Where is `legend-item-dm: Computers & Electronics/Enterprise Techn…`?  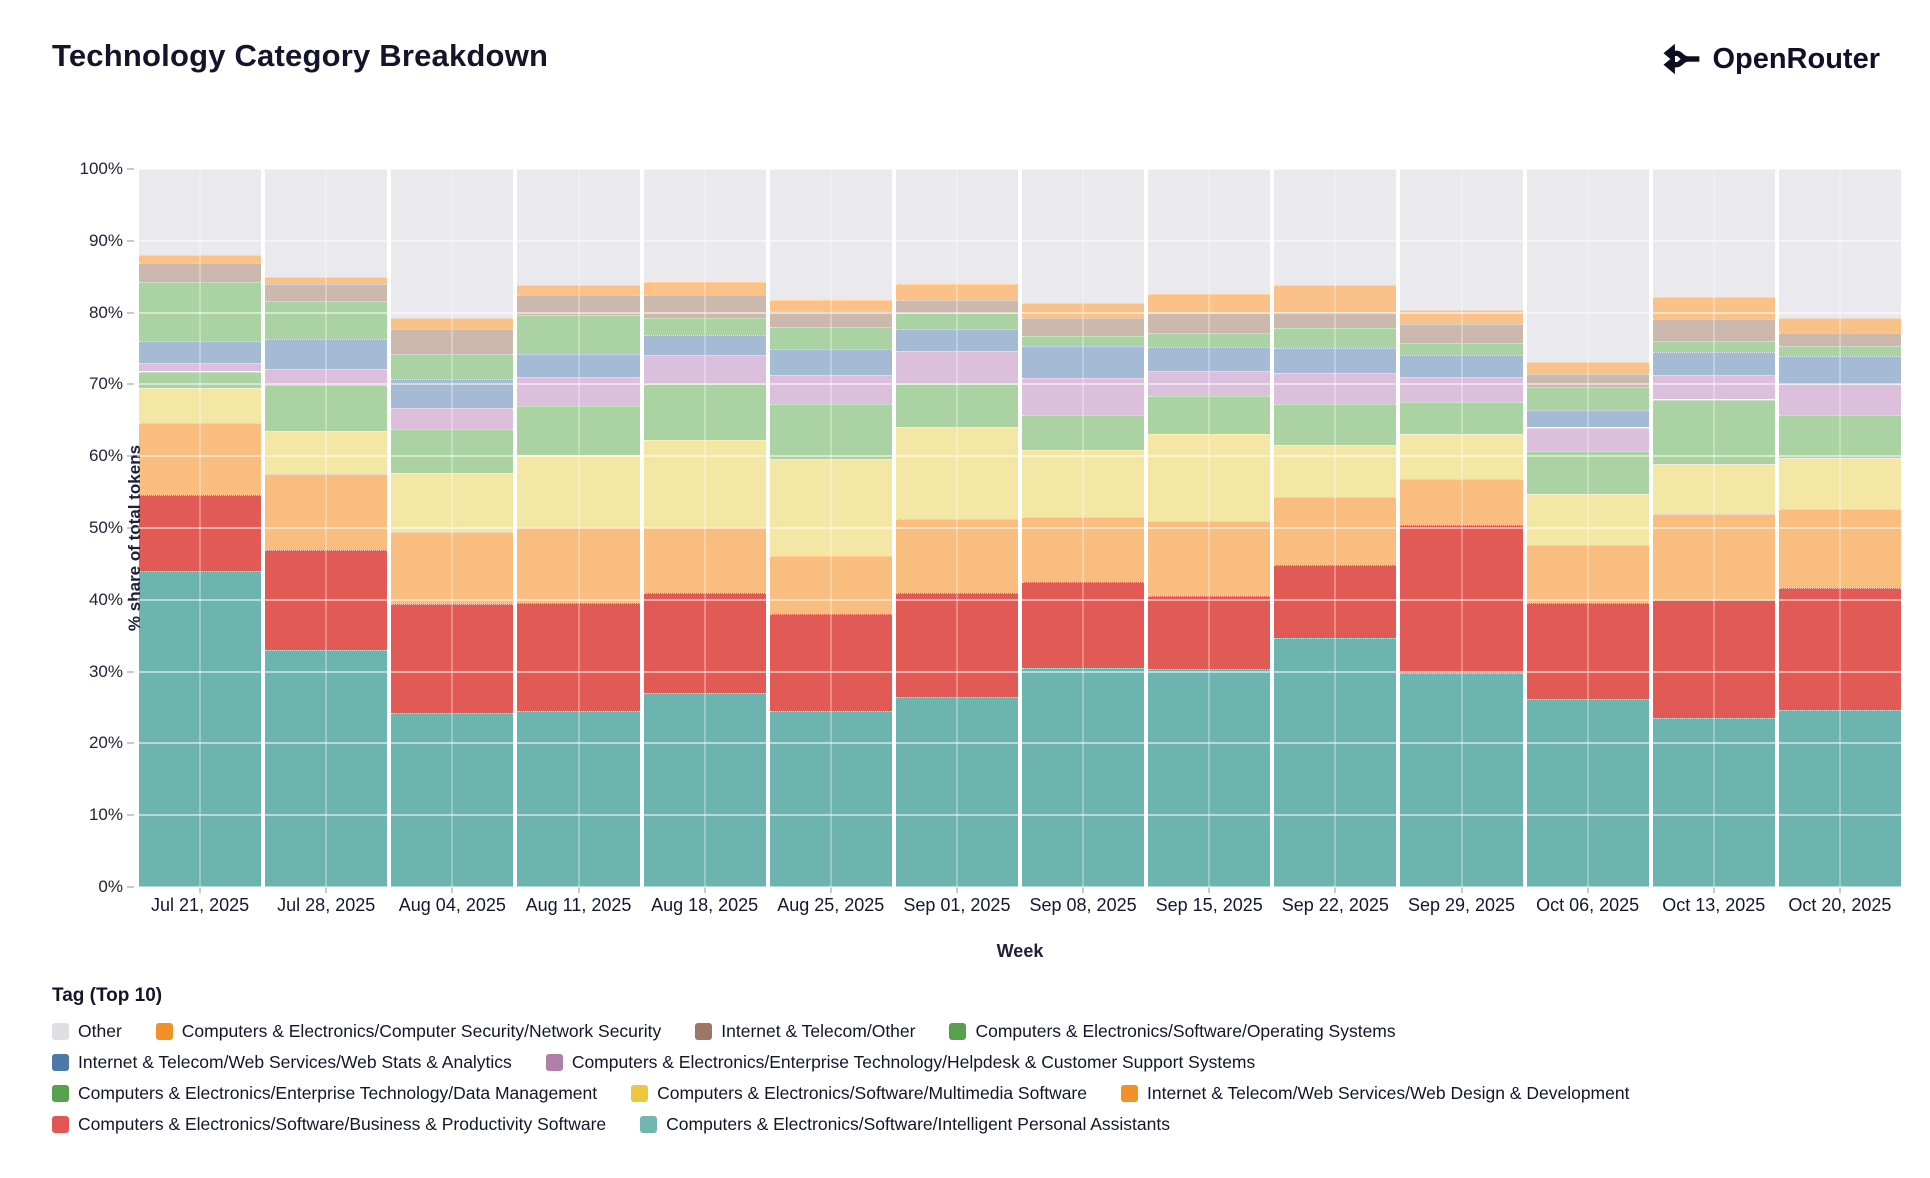
legend-item-dm: Computers & Electronics/Enterprise Techn… is located at coordinates (324, 1093).